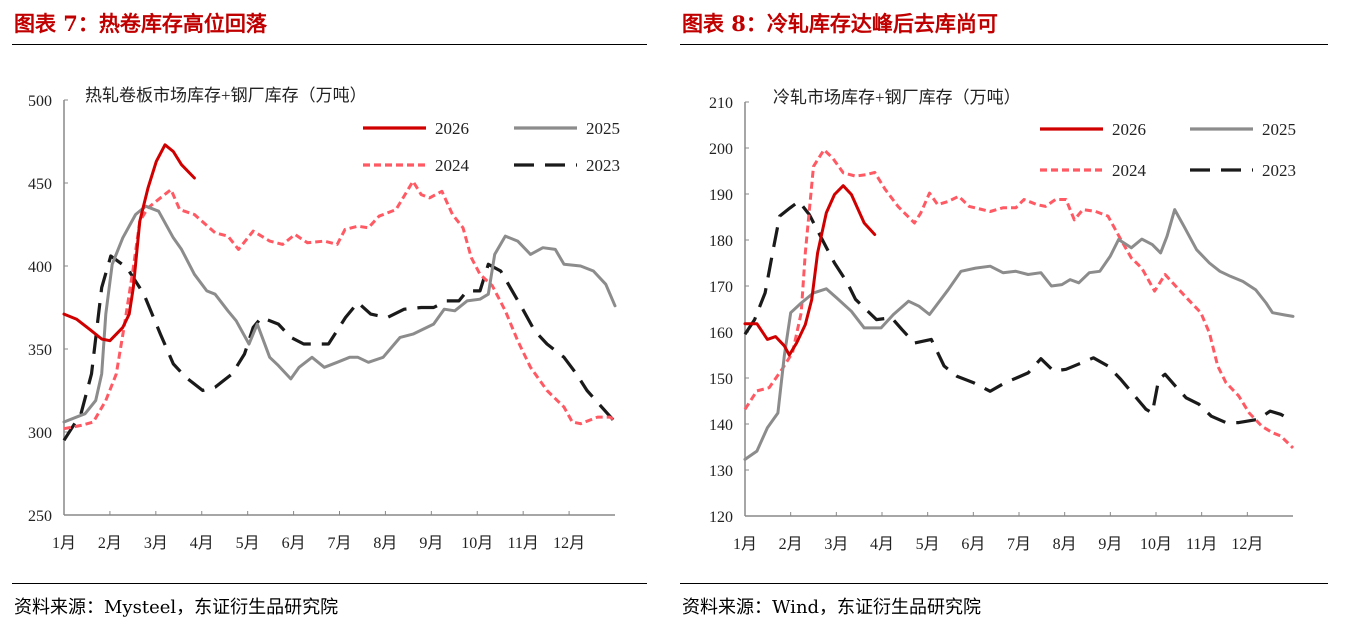  What do you see at coordinates (721, 517) in the screenshot?
I see `y-tick-label: 120` at bounding box center [721, 517].